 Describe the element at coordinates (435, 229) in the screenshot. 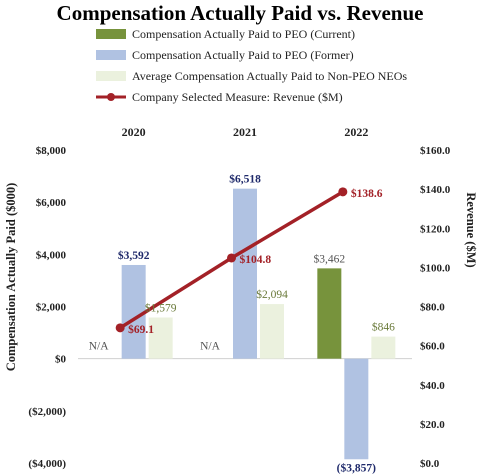

I see `y2-tick-label: $120.0` at that location.